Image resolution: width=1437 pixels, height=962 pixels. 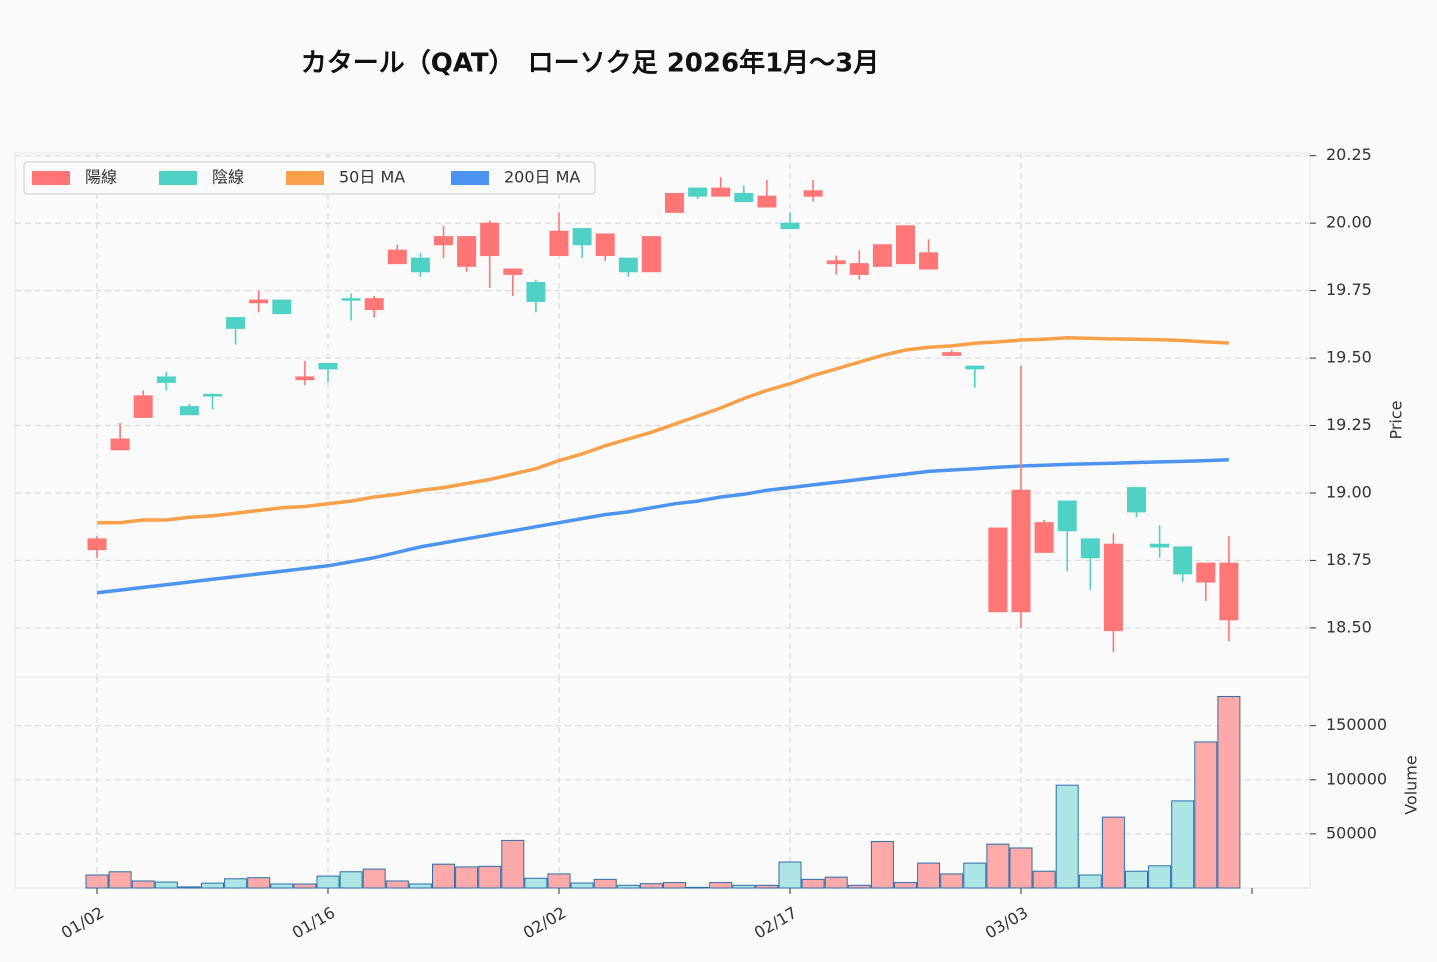 I want to click on legend-label: 50日 MA, so click(x=372, y=177).